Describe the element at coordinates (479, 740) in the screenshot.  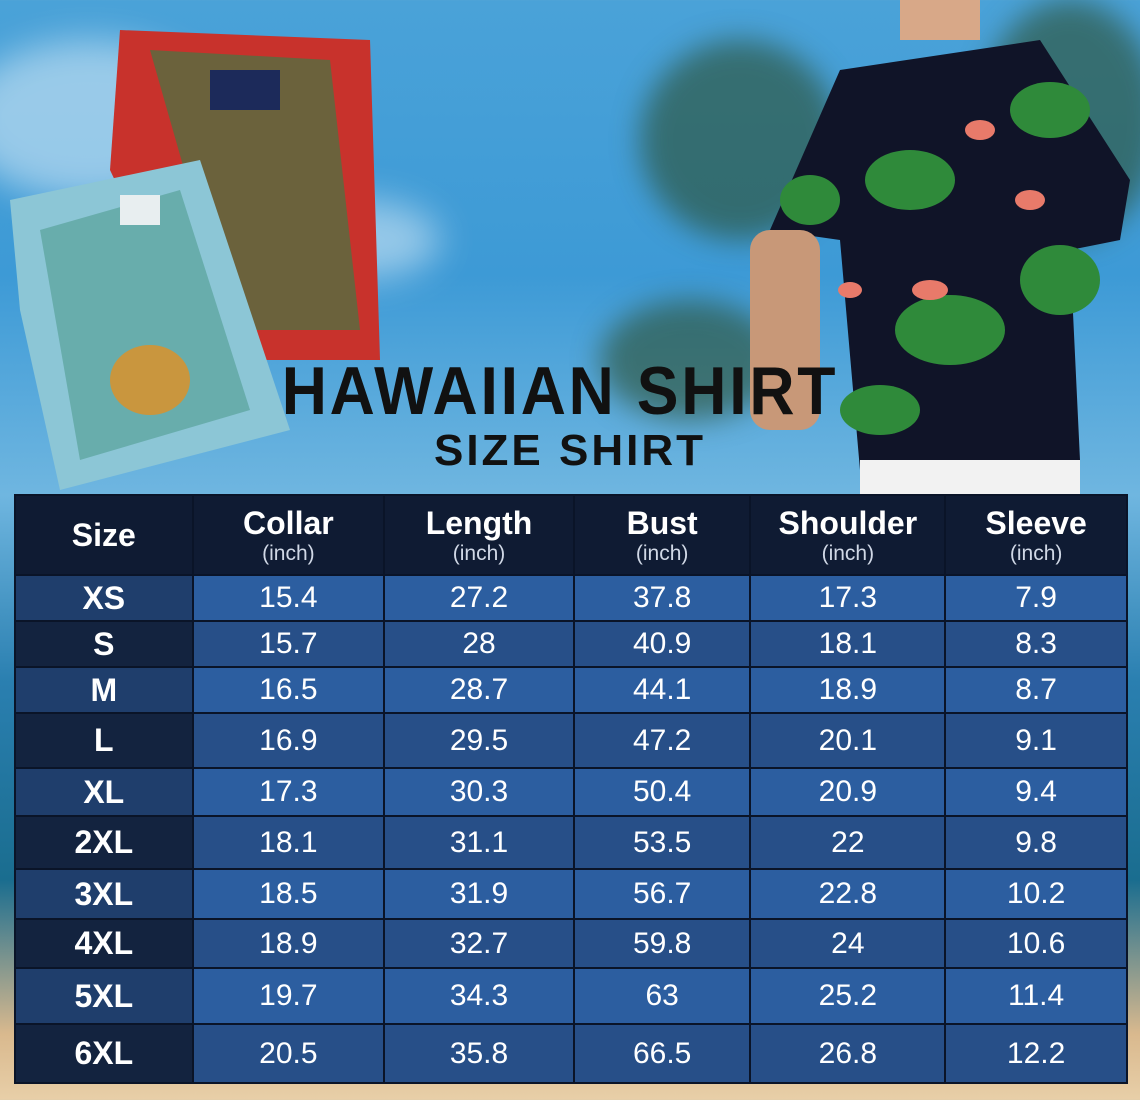
I see `value-cell: 29.5` at that location.